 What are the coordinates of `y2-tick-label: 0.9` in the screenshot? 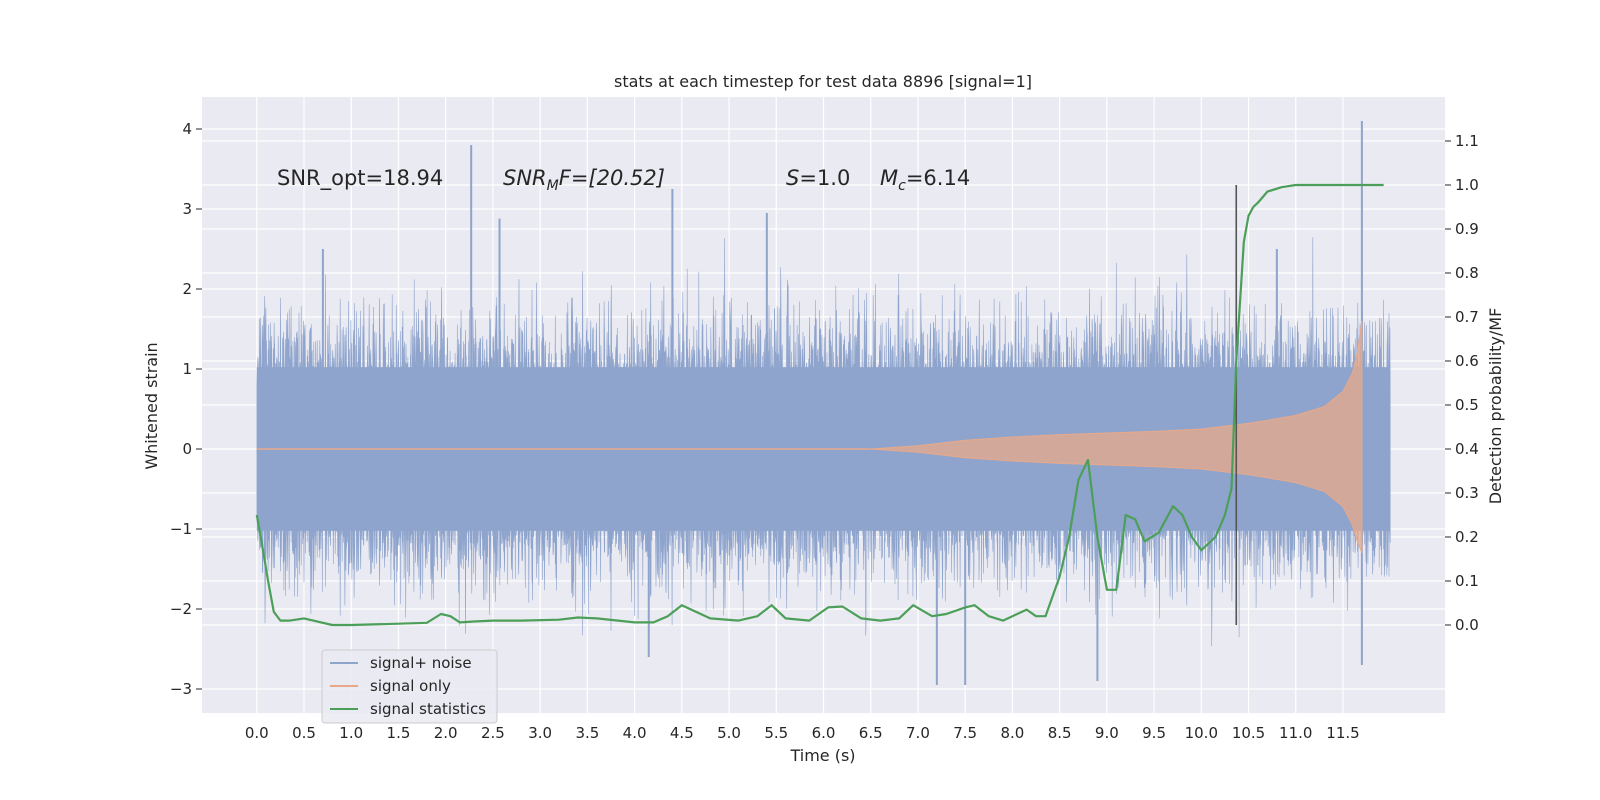 It's located at (1467, 229).